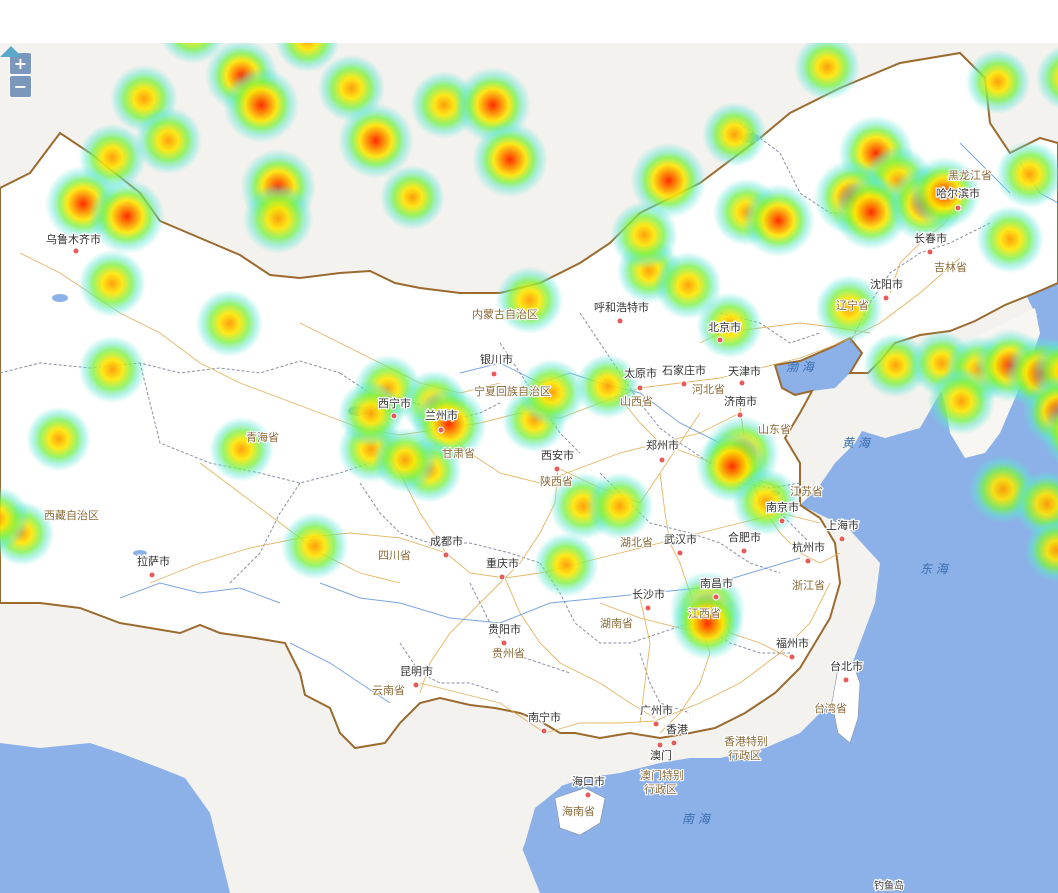  I want to click on city-label: 拉萨市, so click(154, 561).